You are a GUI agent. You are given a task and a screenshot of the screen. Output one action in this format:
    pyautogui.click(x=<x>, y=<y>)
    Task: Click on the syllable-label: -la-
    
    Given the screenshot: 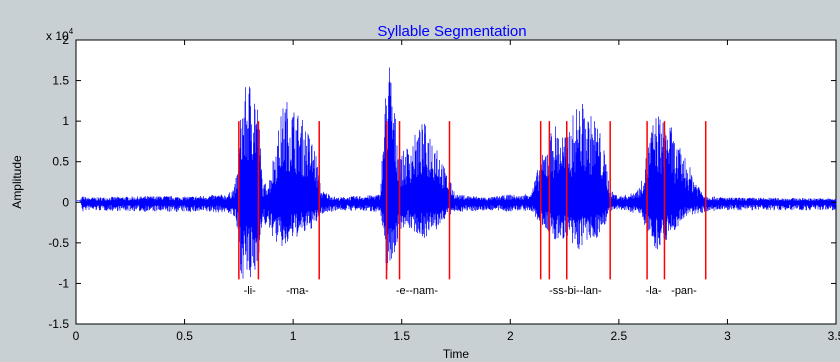 What is the action you would take?
    pyautogui.click(x=654, y=291)
    